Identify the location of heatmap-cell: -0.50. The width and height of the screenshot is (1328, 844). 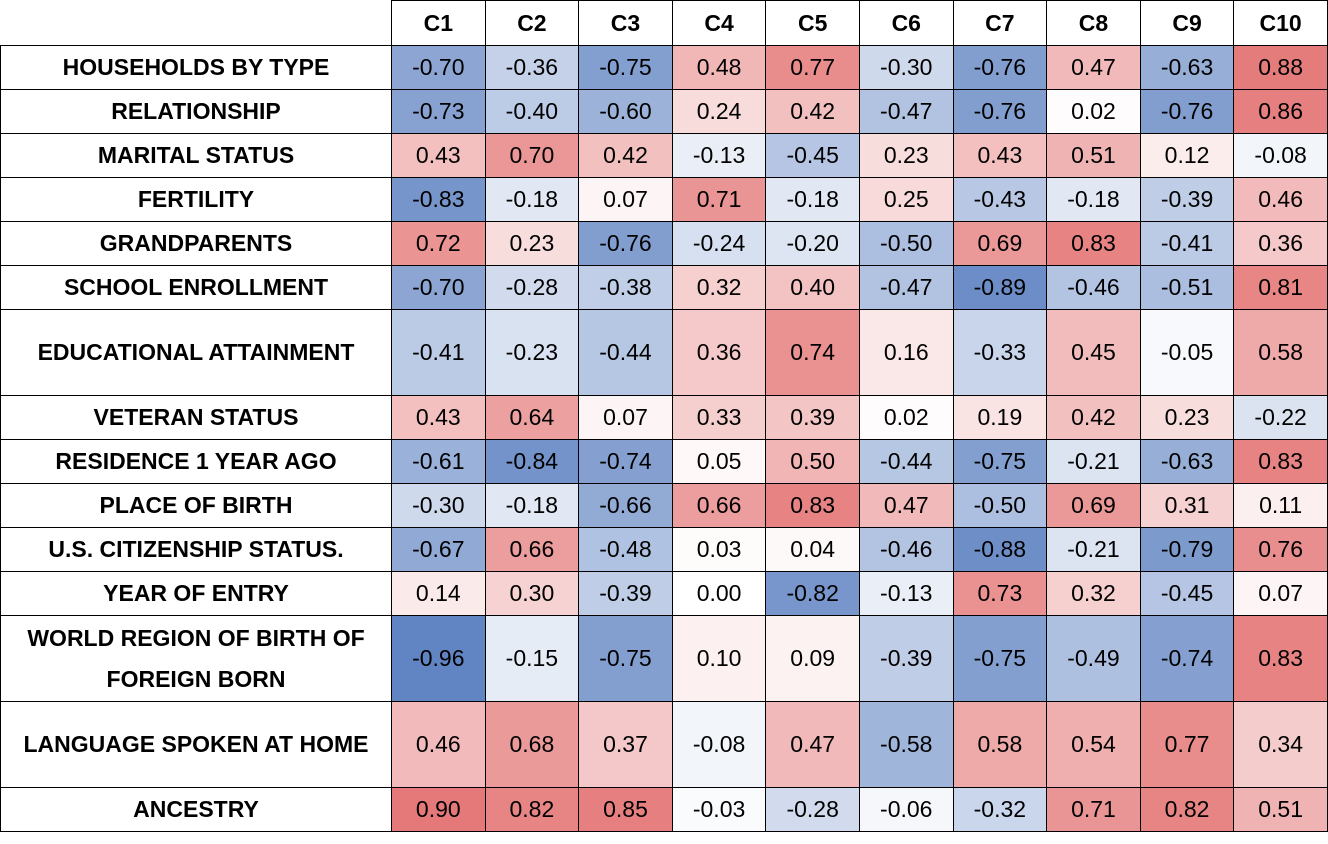
(1000, 505).